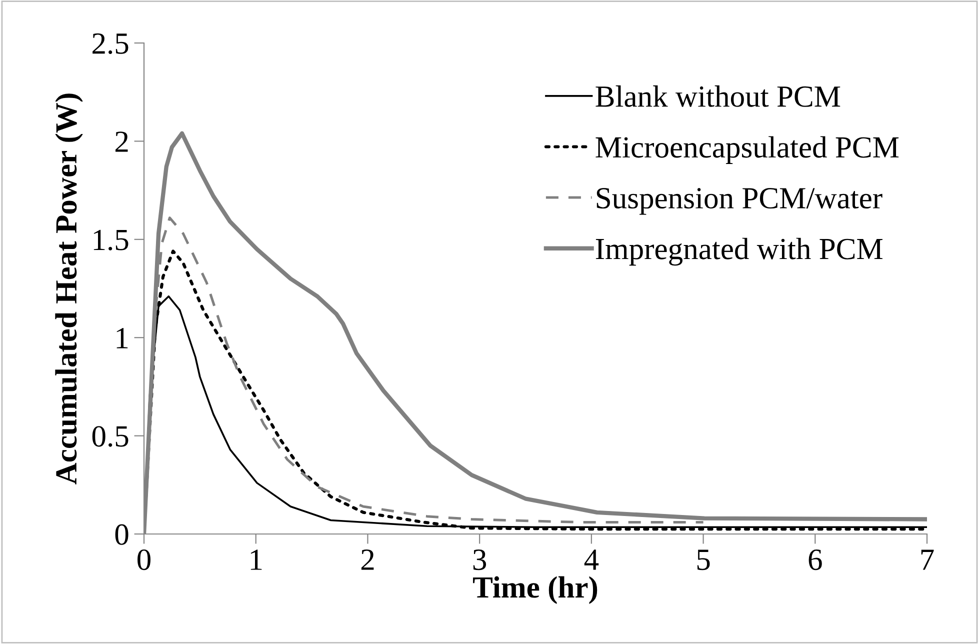 Image resolution: width=979 pixels, height=644 pixels. I want to click on y-tick-label: 1.5, so click(111, 240).